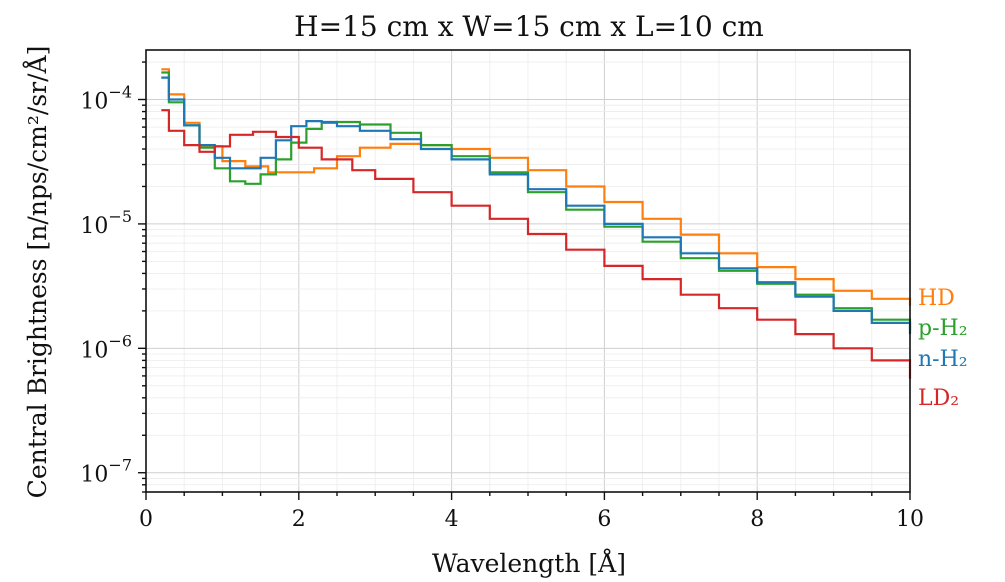  What do you see at coordinates (943, 359) in the screenshot?
I see `series-label: n-H₂` at bounding box center [943, 359].